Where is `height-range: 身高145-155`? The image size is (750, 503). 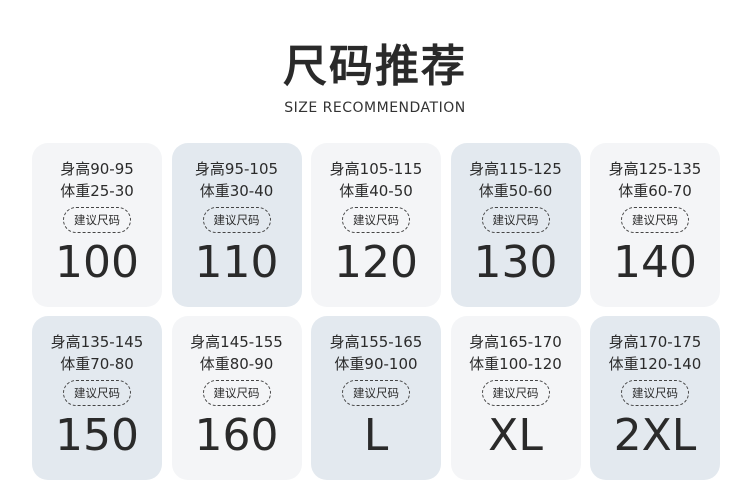 height-range: 身高145-155 is located at coordinates (236, 342).